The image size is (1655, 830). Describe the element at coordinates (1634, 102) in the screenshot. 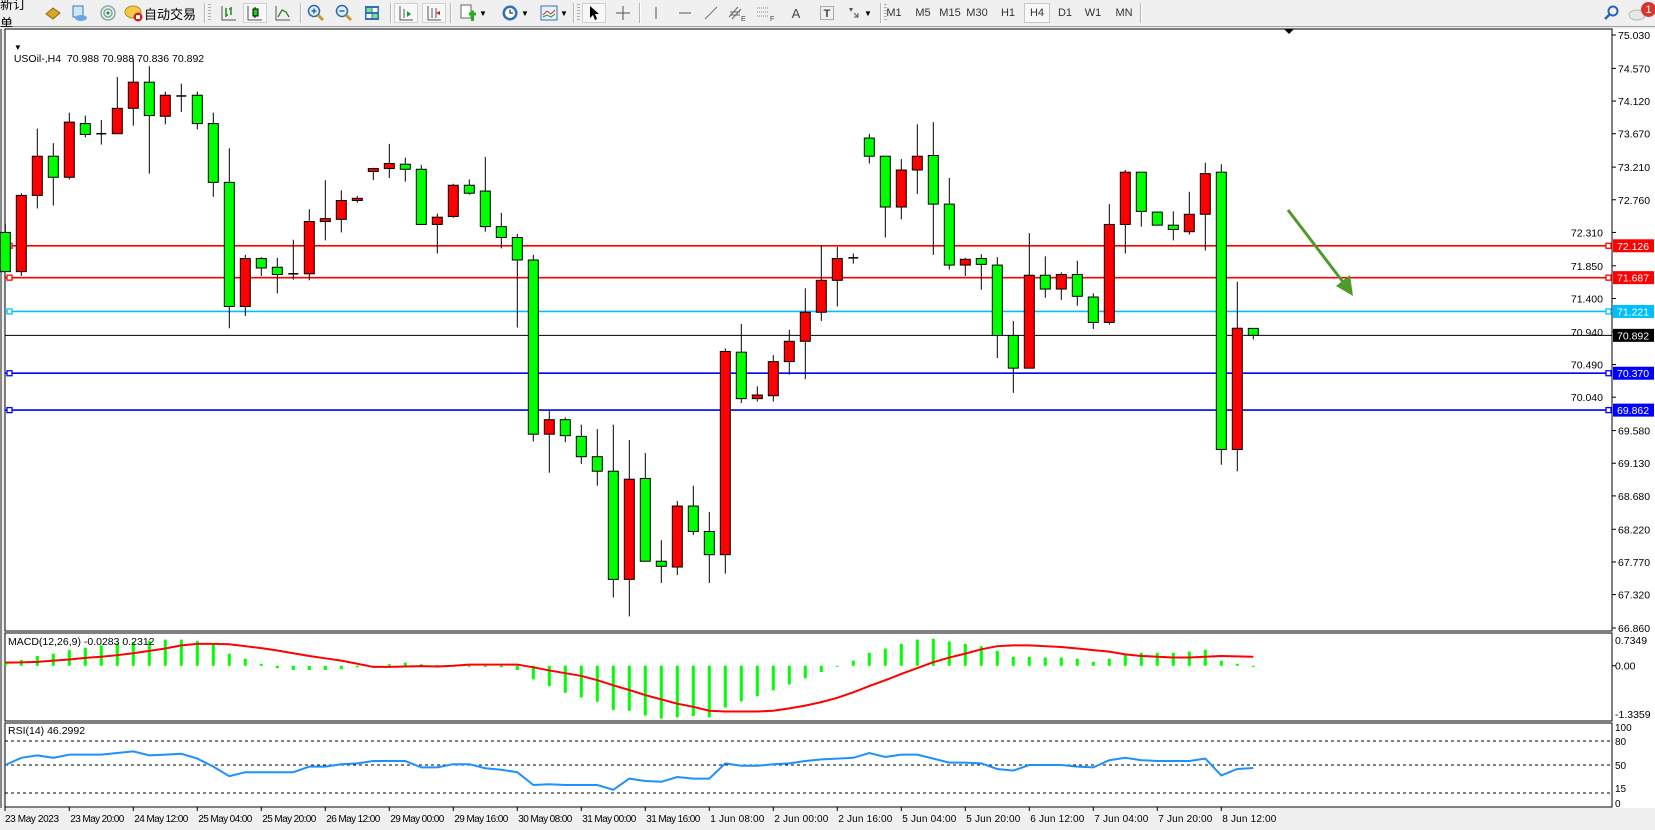

I see `price-tick-label: 74.120` at that location.